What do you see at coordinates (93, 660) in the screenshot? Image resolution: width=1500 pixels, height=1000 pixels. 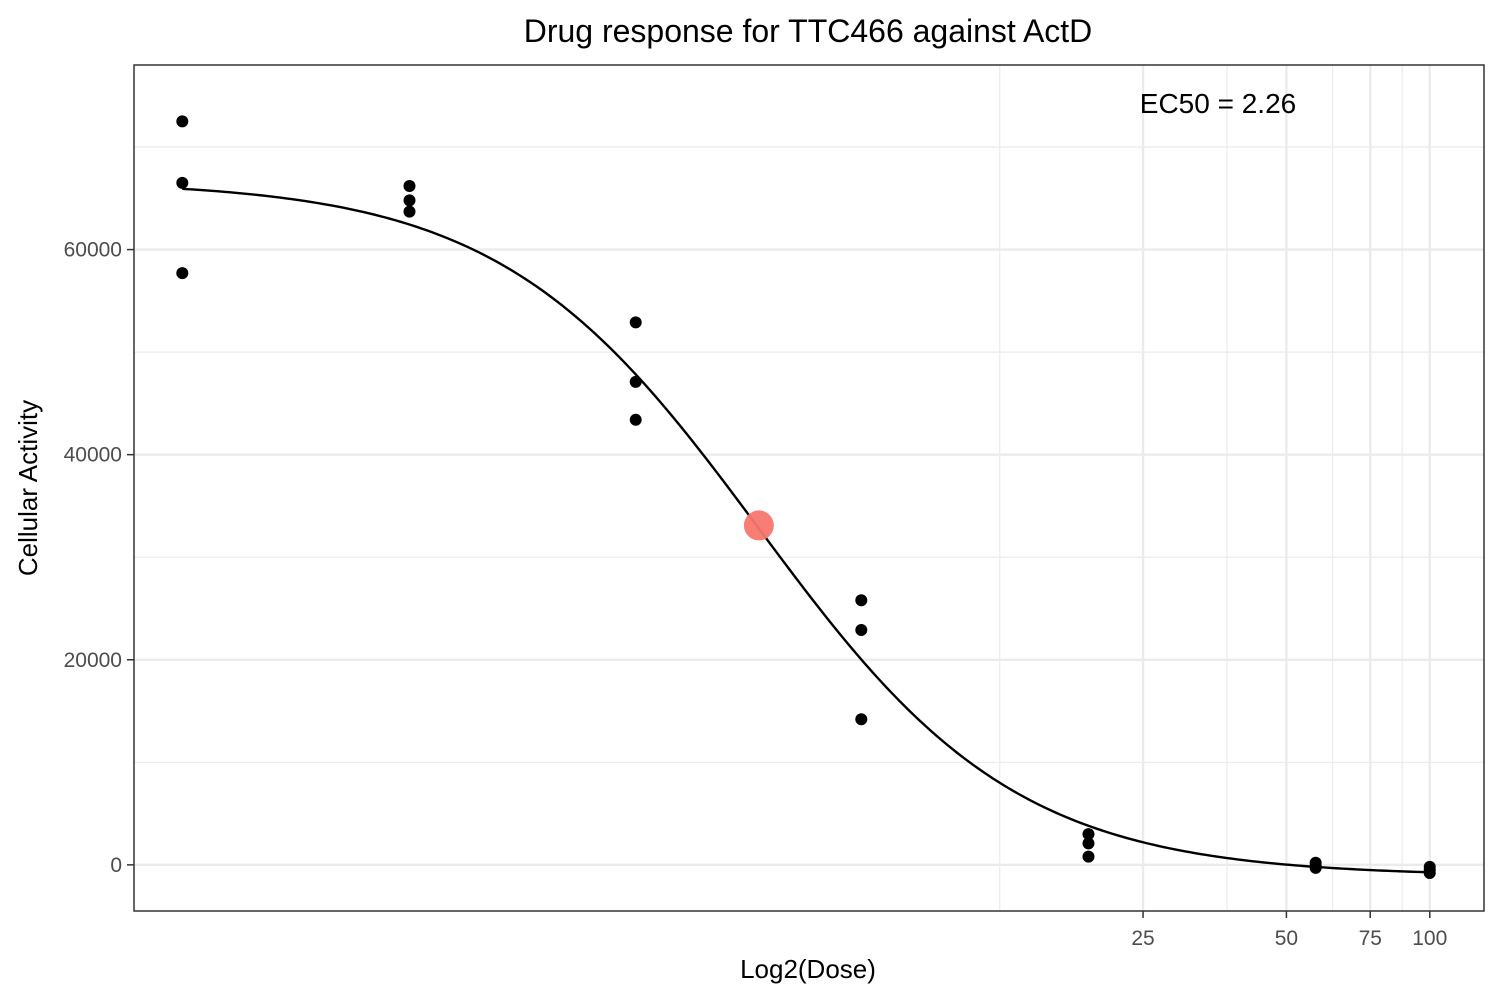 I see `y-tick-label: 20000` at bounding box center [93, 660].